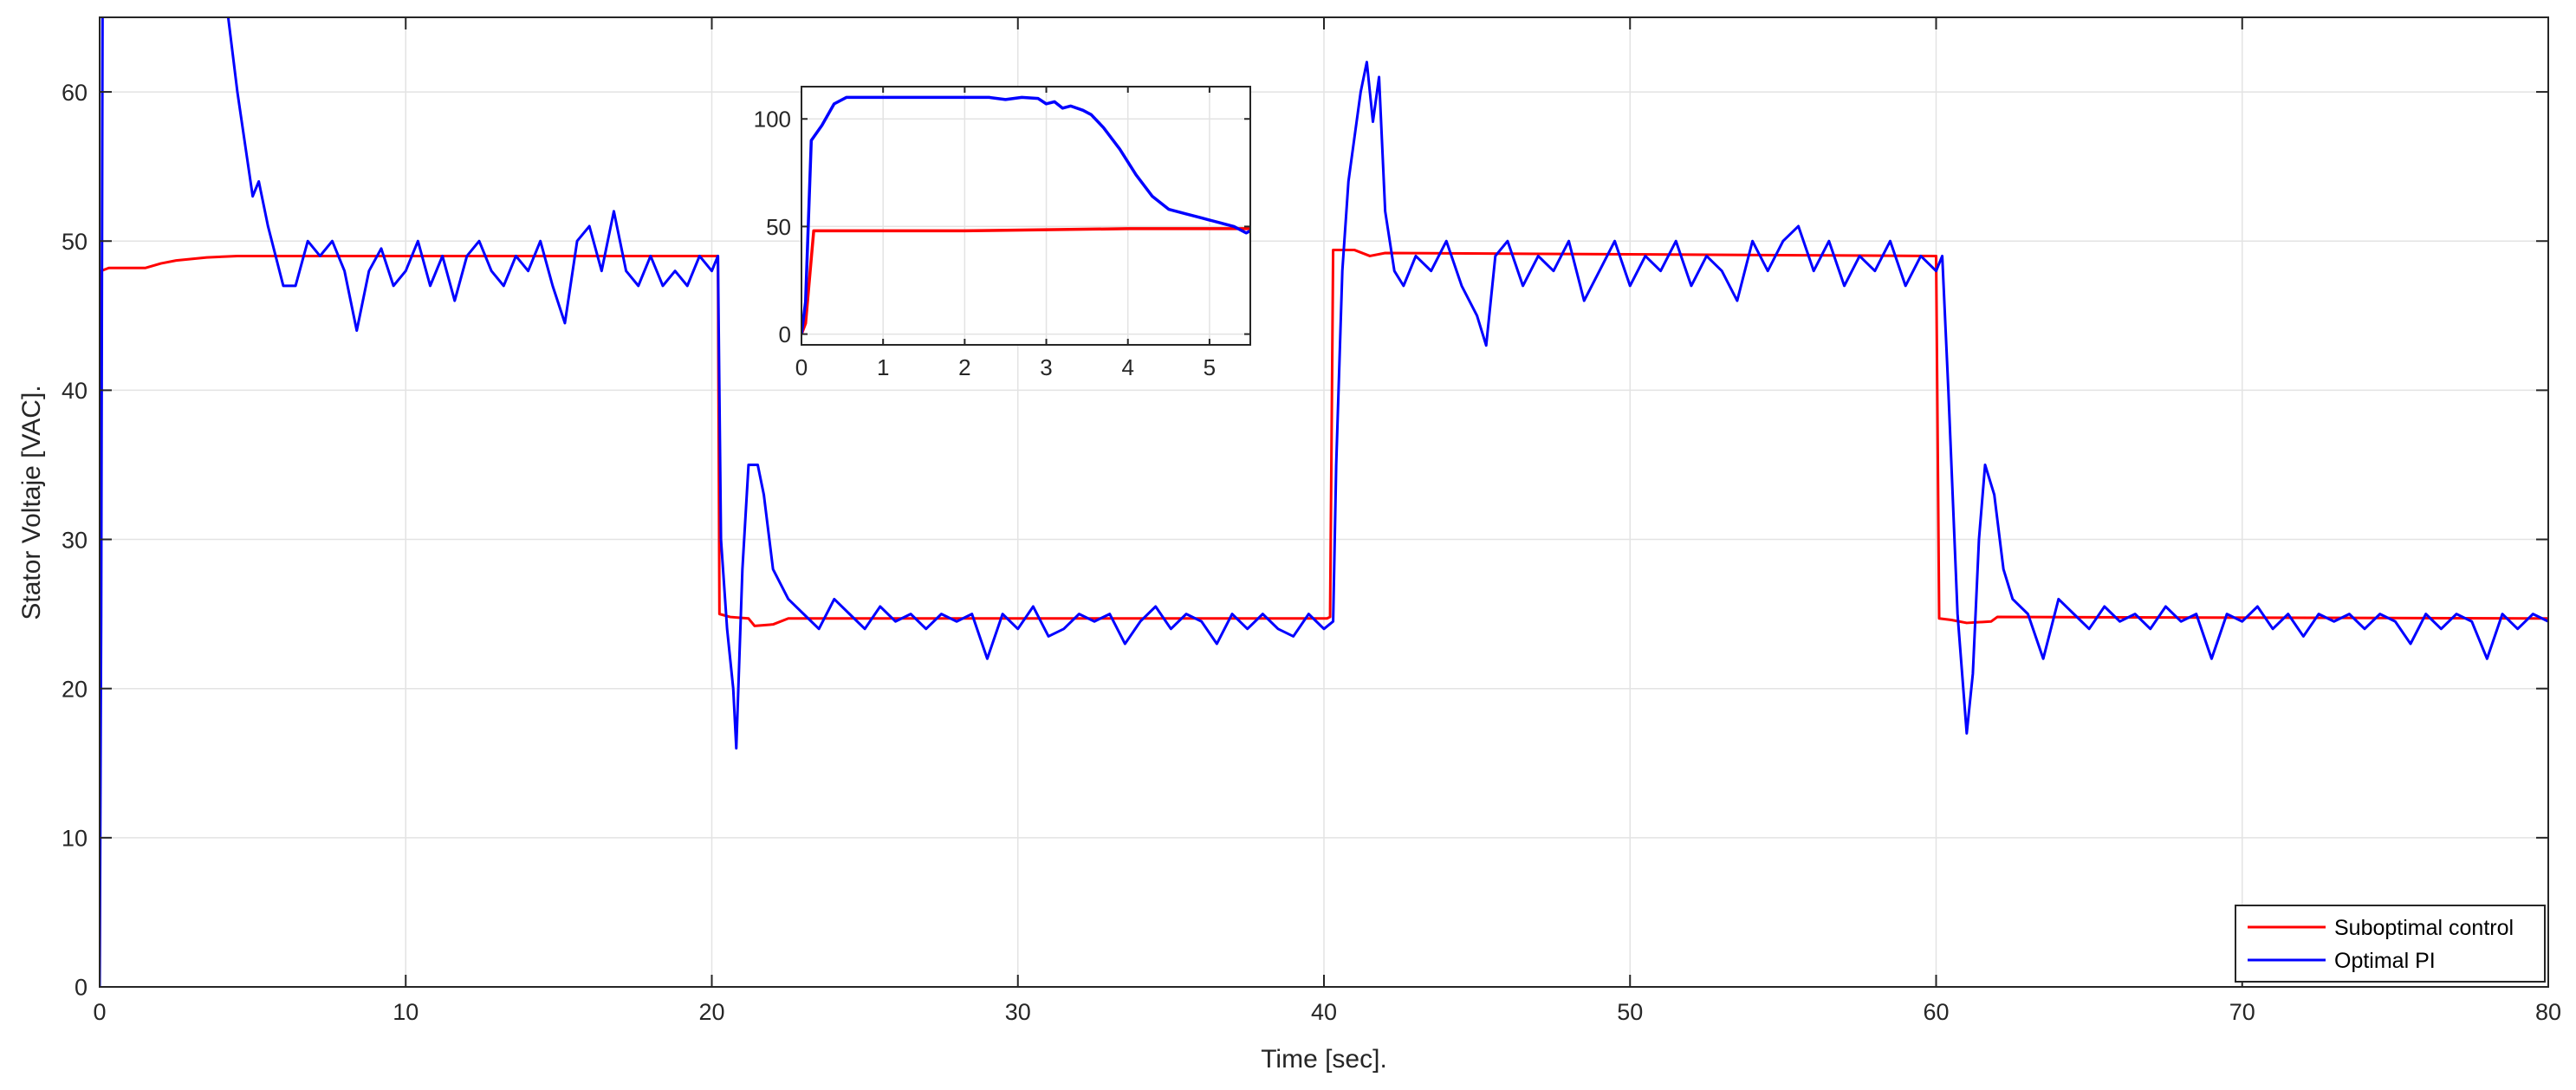  Describe the element at coordinates (75, 242) in the screenshot. I see `main-y-tick-label: 50` at that location.